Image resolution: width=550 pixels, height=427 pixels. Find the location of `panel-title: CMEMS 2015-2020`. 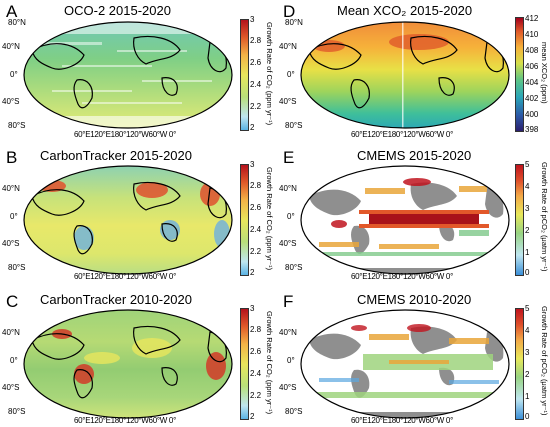

panel-title: CMEMS 2015-2020 is located at coordinates (414, 155).